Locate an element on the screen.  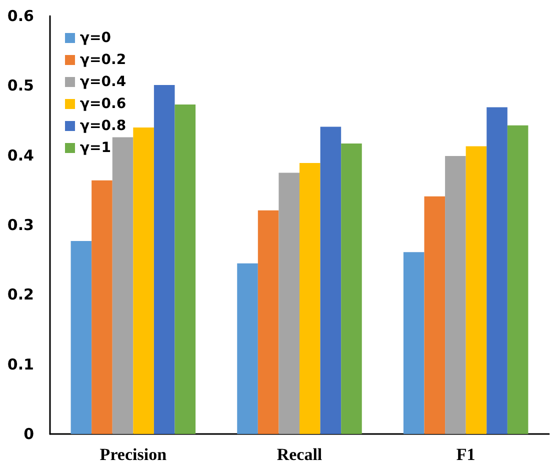
x-tick-label: Recall is located at coordinates (299, 454).